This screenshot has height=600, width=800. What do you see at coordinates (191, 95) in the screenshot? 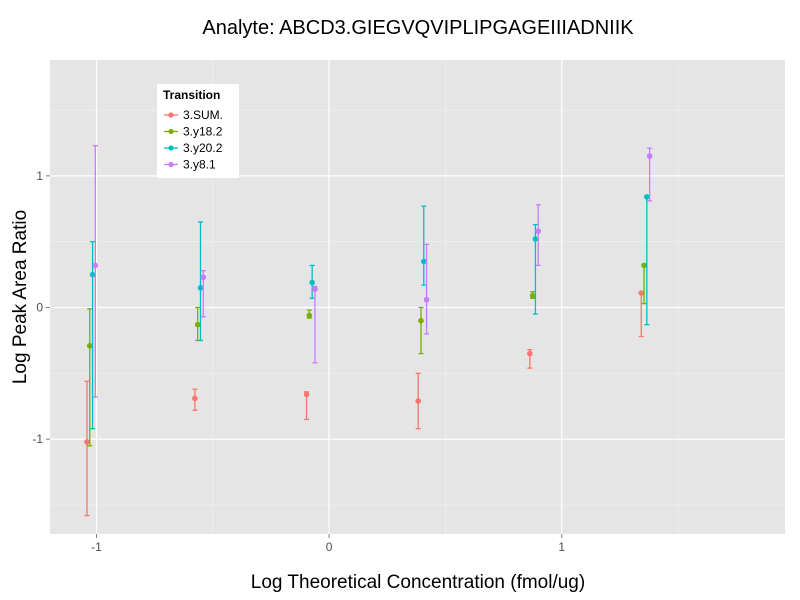
I see `legend-title: Transition` at bounding box center [191, 95].